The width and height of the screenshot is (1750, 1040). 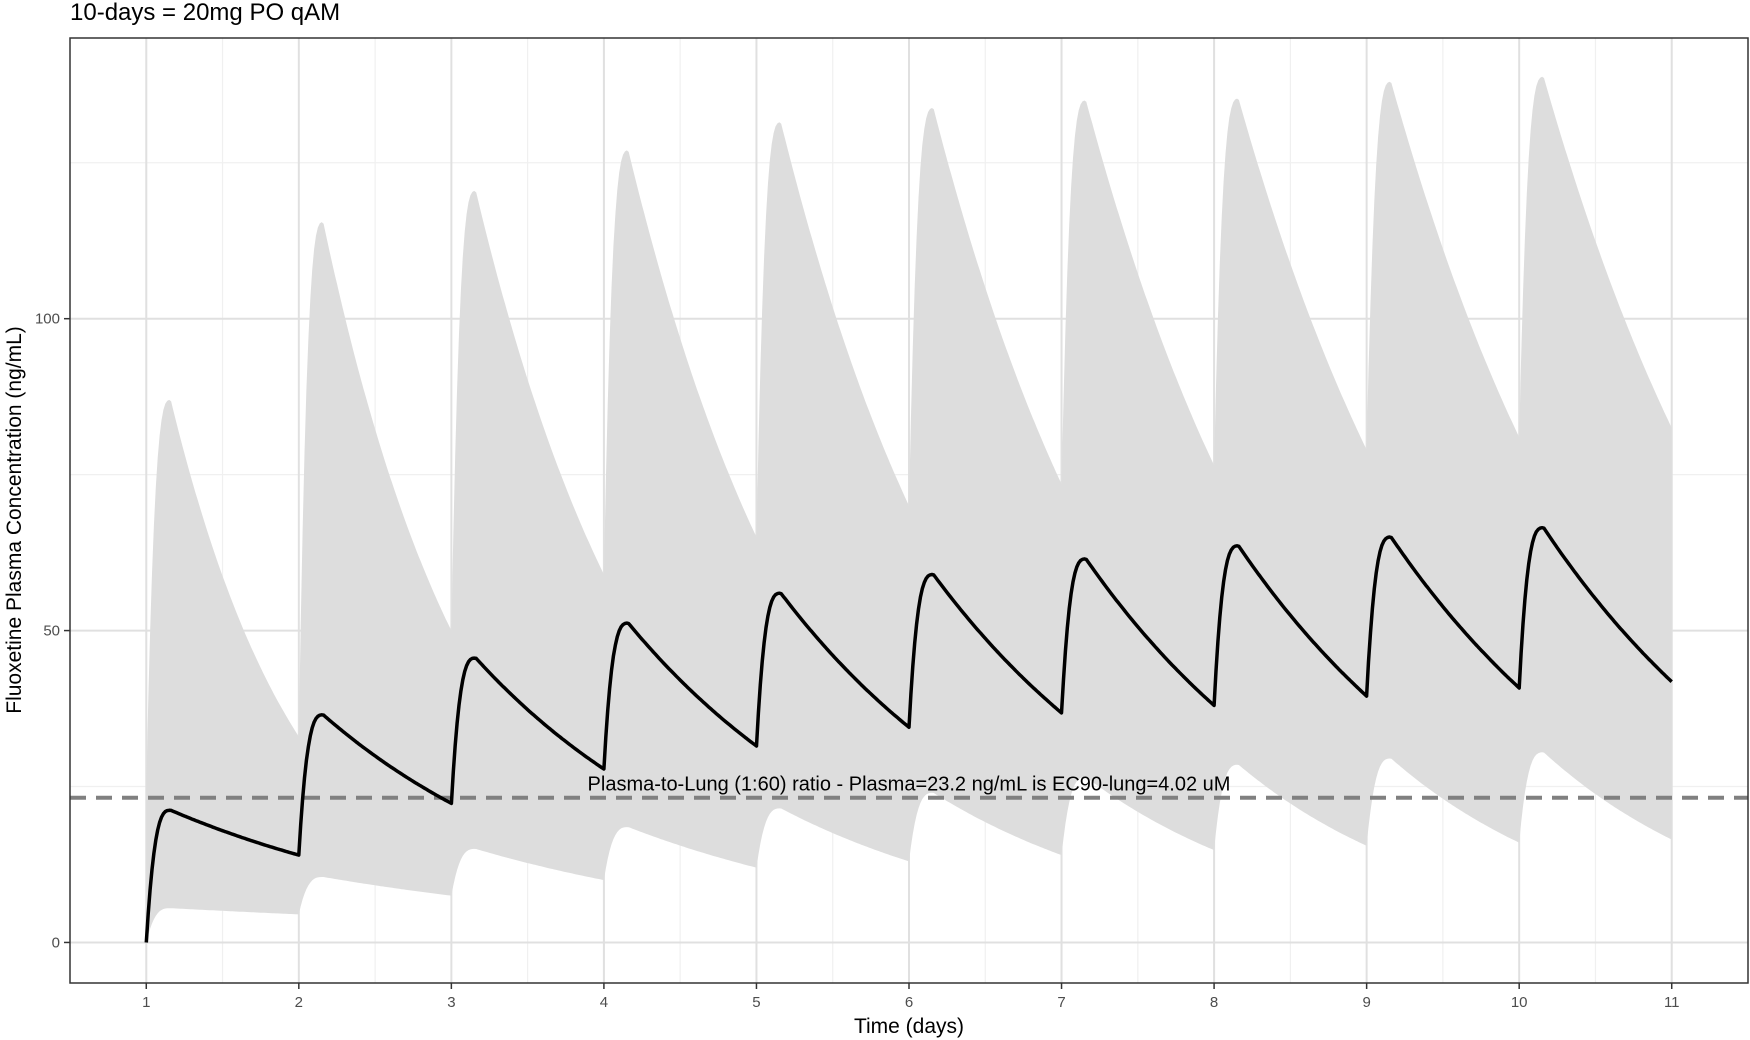 I want to click on x-tick-label: 10, so click(x=1519, y=1002).